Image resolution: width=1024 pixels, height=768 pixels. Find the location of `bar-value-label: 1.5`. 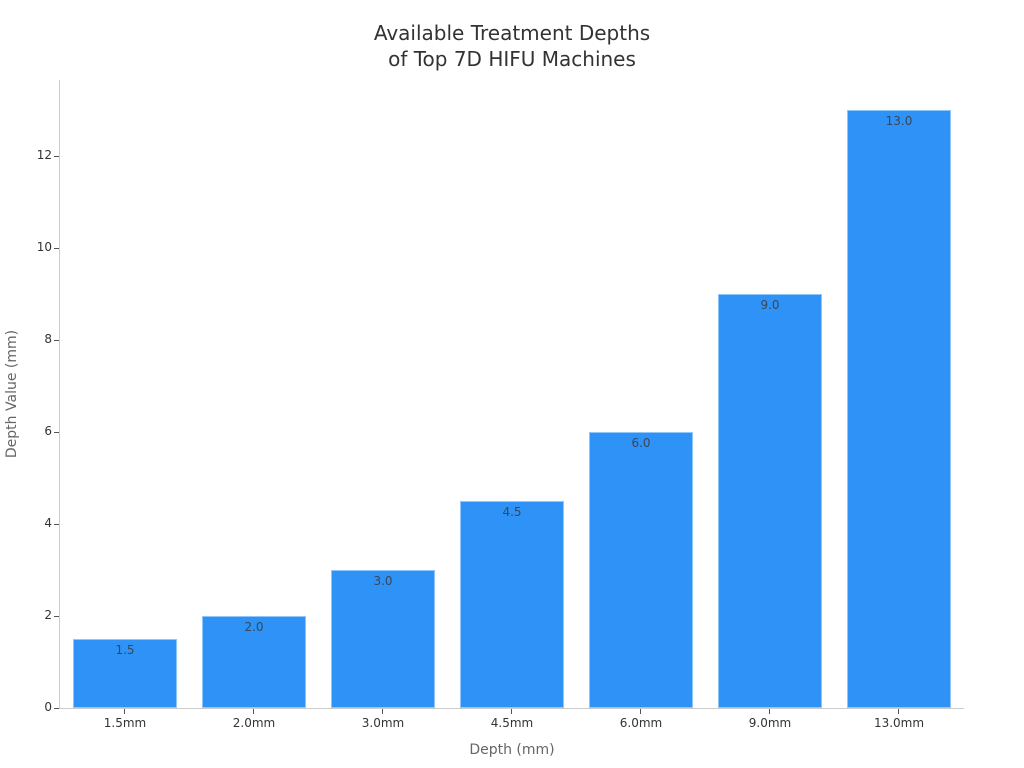

bar-value-label: 1.5 is located at coordinates (125, 650).